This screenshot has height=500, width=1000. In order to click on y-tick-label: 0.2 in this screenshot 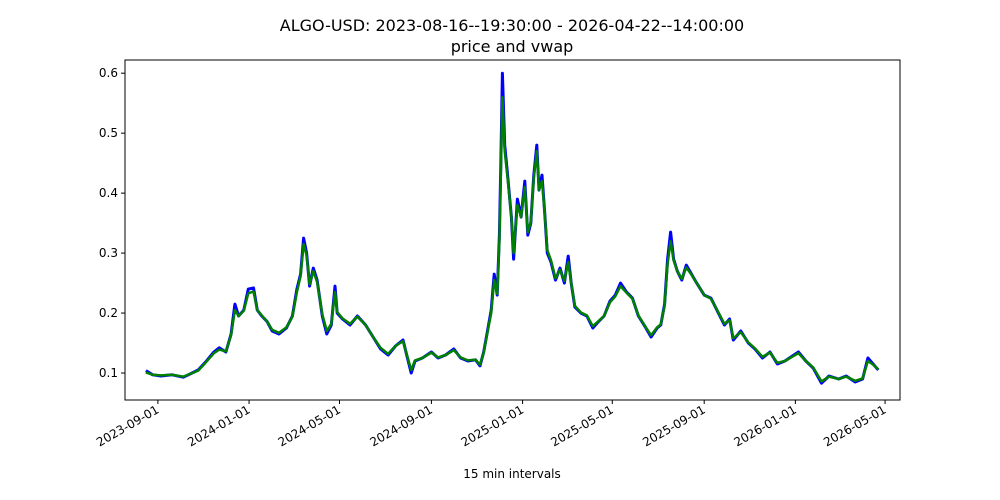, I will do `click(108, 313)`.